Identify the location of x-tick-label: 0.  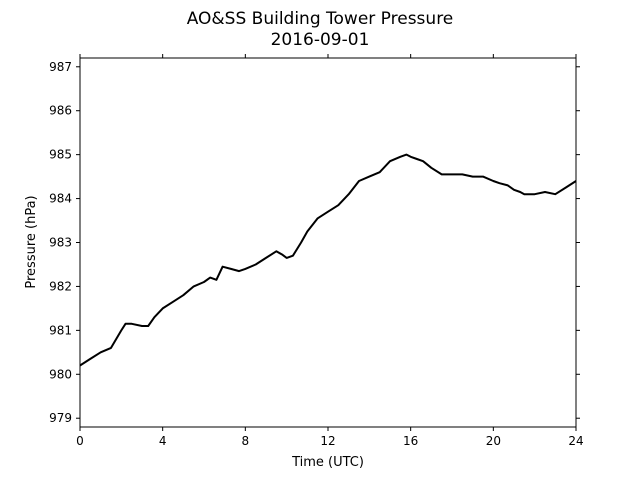
(80, 441).